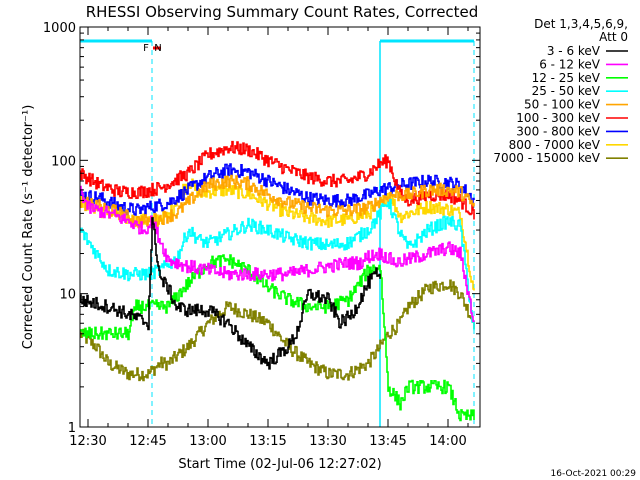 This screenshot has height=480, width=640. I want to click on x-tick-label: 12:45, so click(147, 441).